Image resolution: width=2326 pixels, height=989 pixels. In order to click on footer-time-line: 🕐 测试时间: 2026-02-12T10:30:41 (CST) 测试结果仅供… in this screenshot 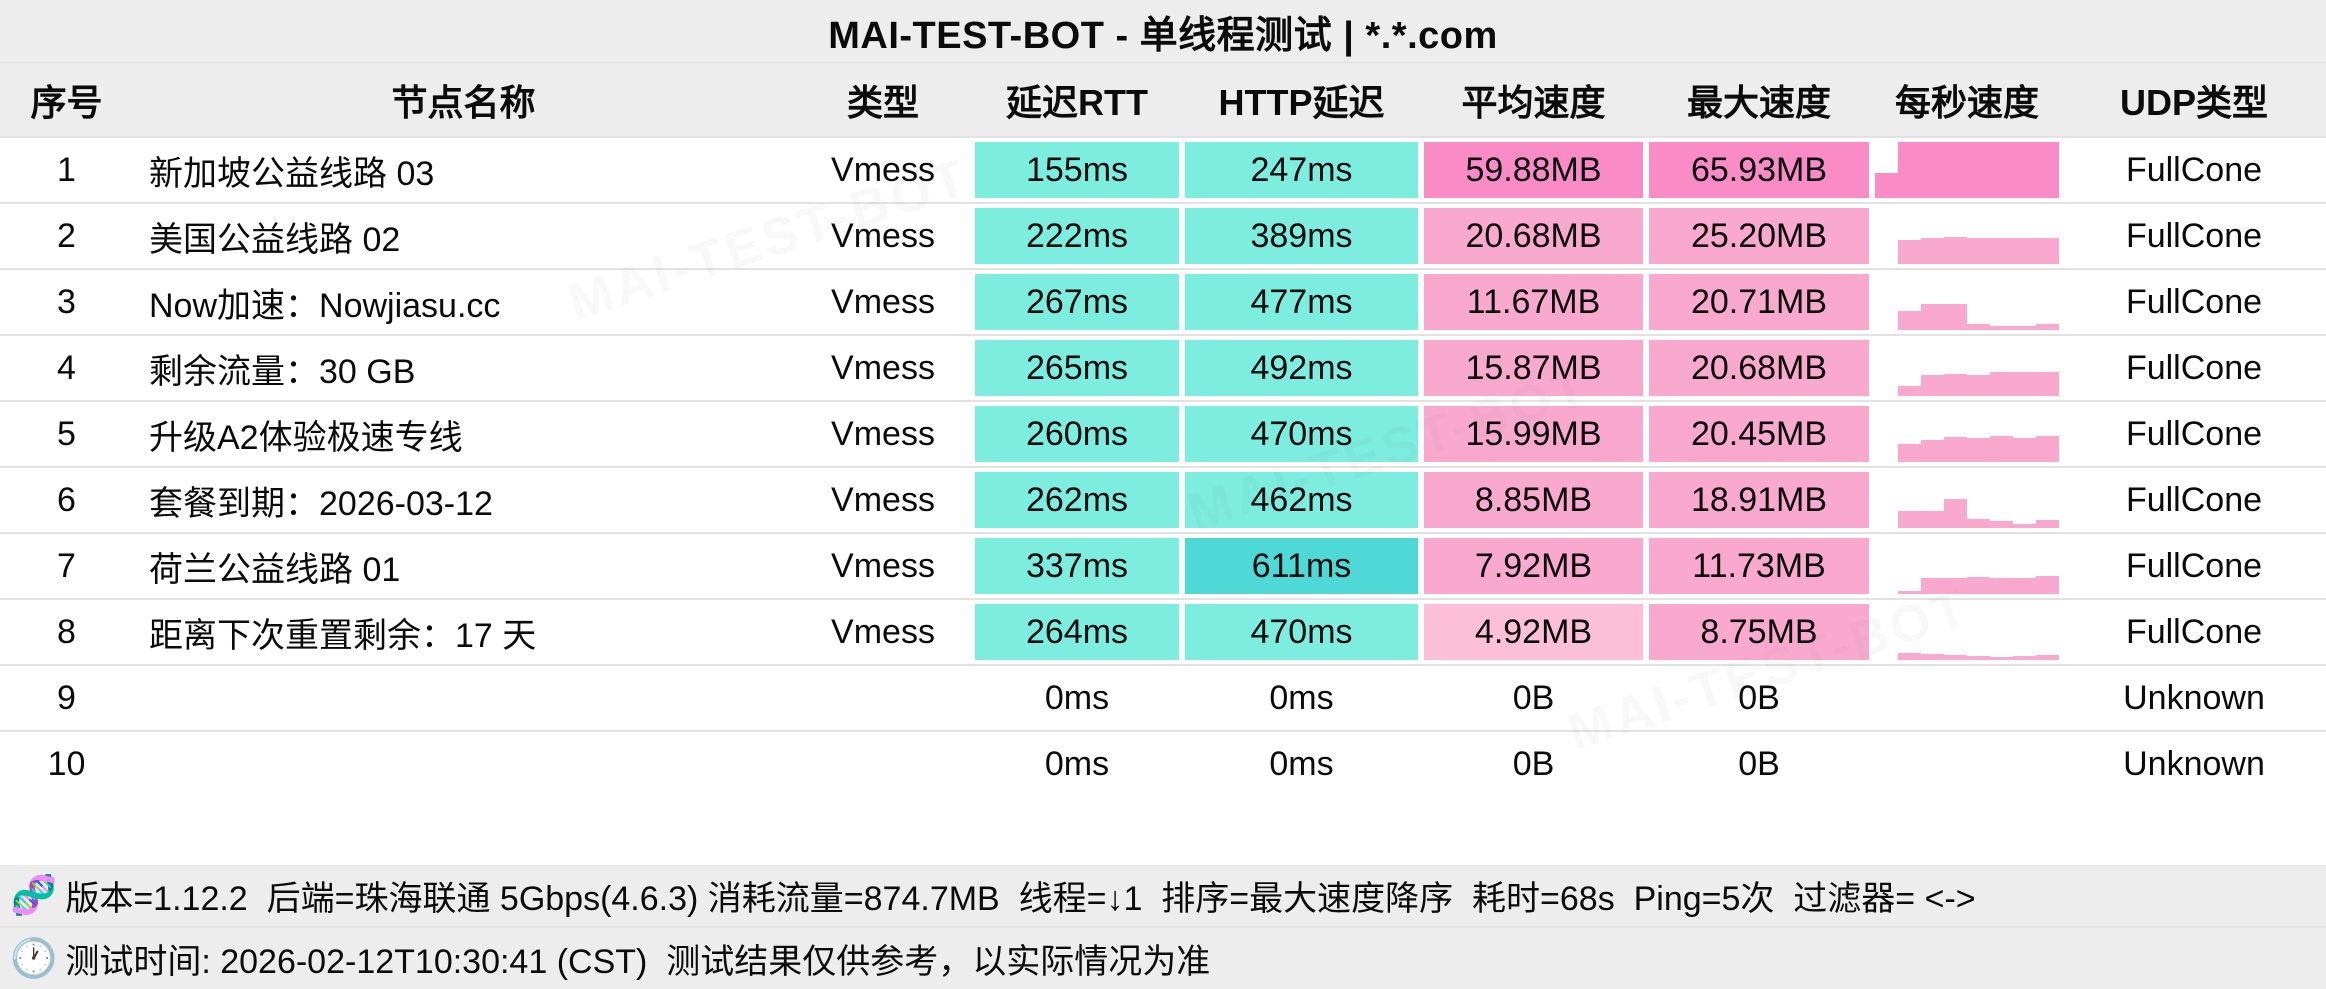, I will do `click(1163, 958)`.